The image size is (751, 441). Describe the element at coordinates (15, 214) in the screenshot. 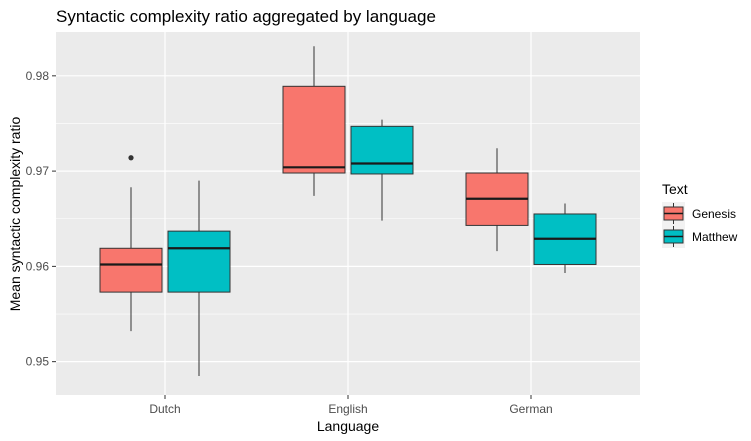

I see `y-axis-title: Mean syntactic complexity ratio` at that location.